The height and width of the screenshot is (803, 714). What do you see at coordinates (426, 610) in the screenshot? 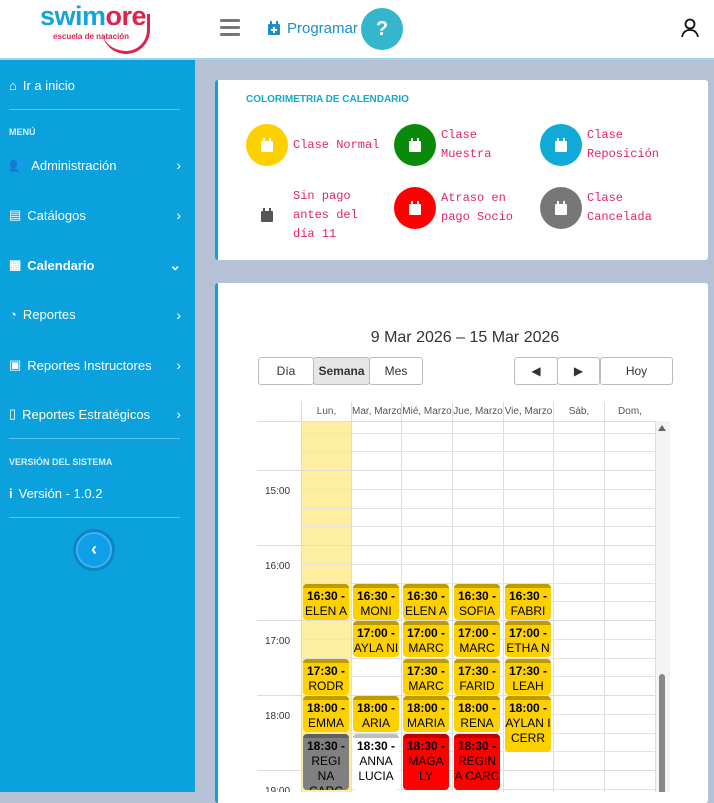
I see `event-name: ELEN A` at bounding box center [426, 610].